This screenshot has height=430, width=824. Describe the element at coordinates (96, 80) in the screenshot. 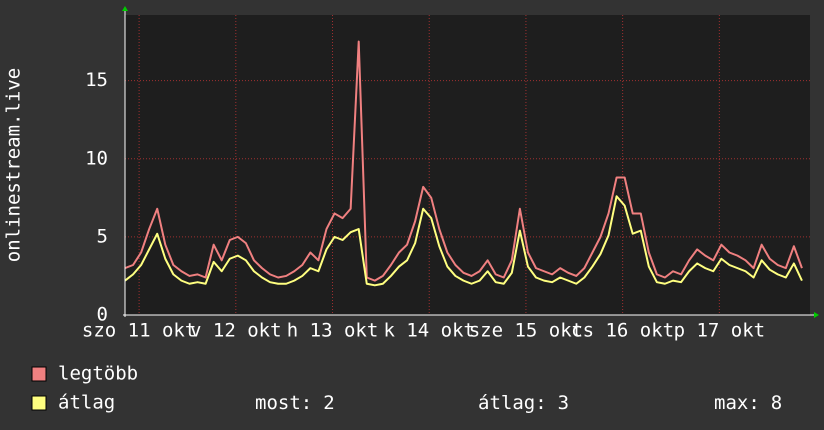

I see `y-tick-label: 15` at that location.